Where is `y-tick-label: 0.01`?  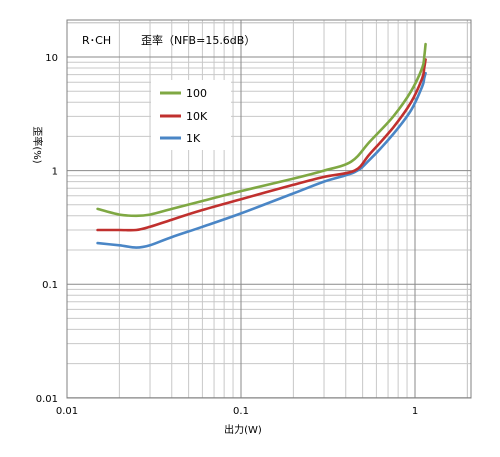 y-tick-label: 0.01 is located at coordinates (47, 399).